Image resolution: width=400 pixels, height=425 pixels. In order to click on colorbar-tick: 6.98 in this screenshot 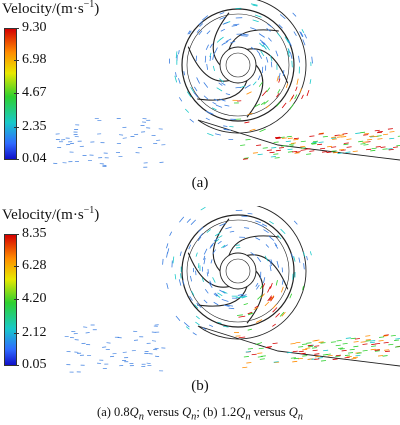, I will do `click(30, 59)`.